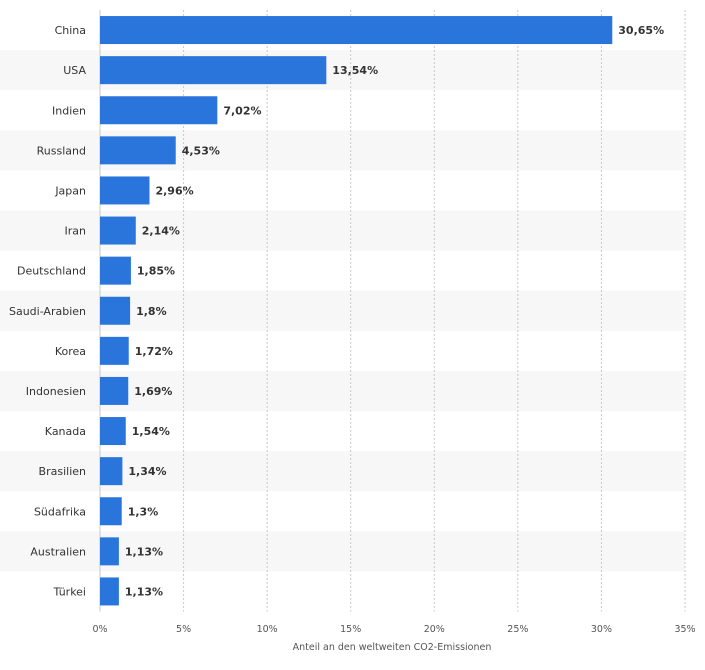 The height and width of the screenshot is (670, 705). What do you see at coordinates (183, 629) in the screenshot?
I see `x-tick-label: 5%` at bounding box center [183, 629].